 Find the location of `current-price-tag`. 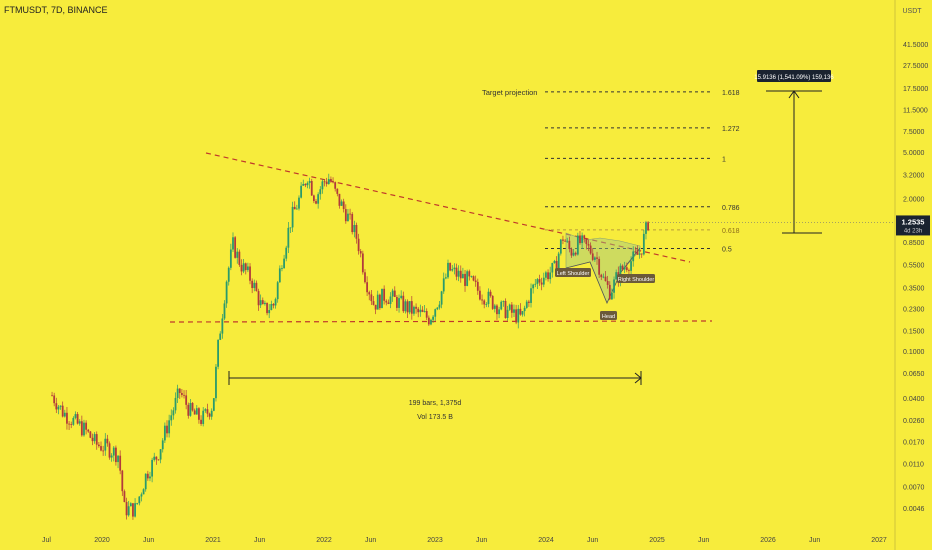

current-price-tag is located at coordinates (913, 225).